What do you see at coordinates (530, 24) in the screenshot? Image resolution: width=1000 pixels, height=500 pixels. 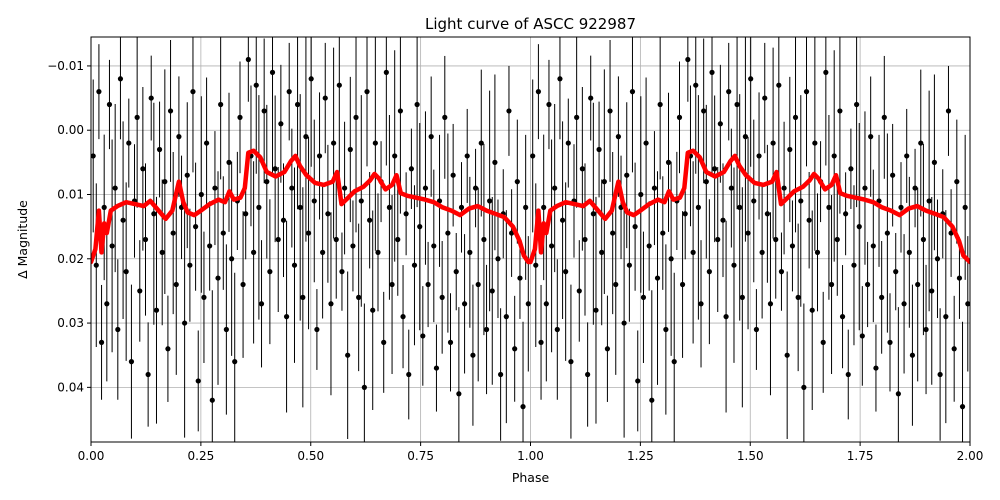 I see `chart-title-overlay: Light curve of ASCC 922987` at bounding box center [530, 24].